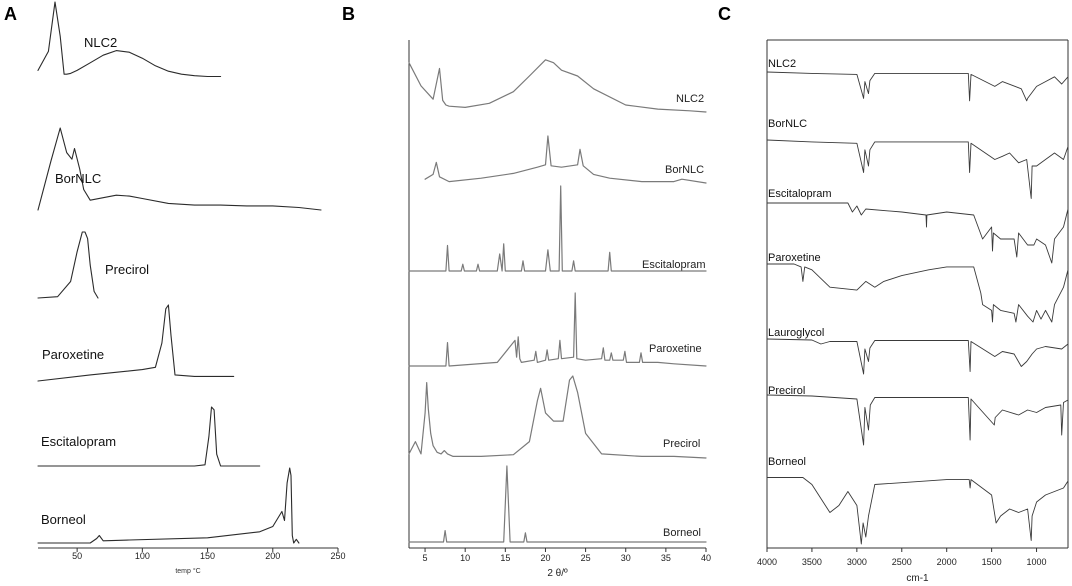 The image size is (1072, 586). What do you see at coordinates (917, 420) in the screenshot?
I see `panel-c-trace-precirol` at bounding box center [917, 420].